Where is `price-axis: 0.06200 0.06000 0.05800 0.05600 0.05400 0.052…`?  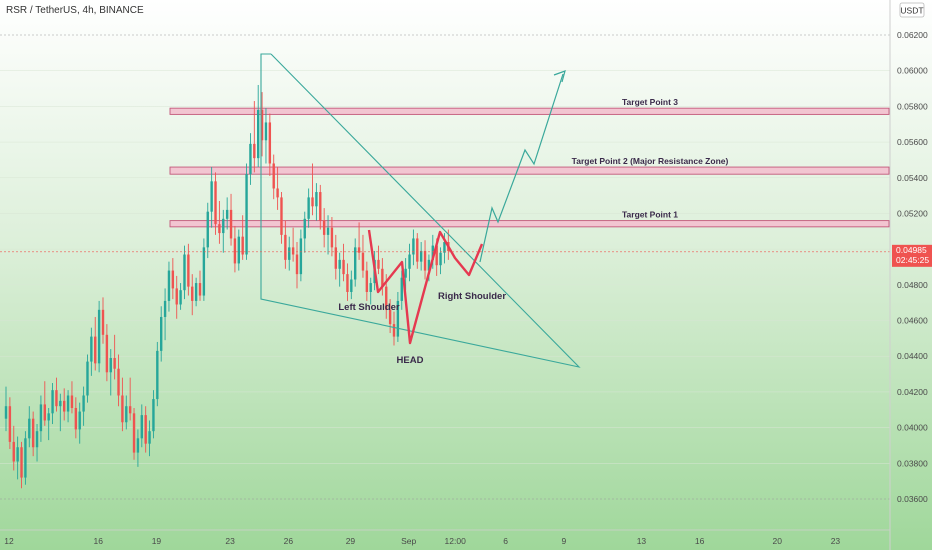 price-axis: 0.06200 0.06000 0.05800 0.05600 0.05400 0.052… is located at coordinates (908, 275).